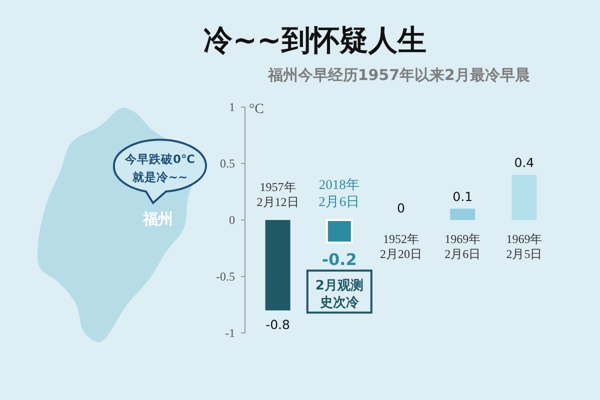 The width and height of the screenshot is (600, 400). Describe the element at coordinates (401, 246) in the screenshot. I see `x-tick-label: 1952年2月20日` at that location.